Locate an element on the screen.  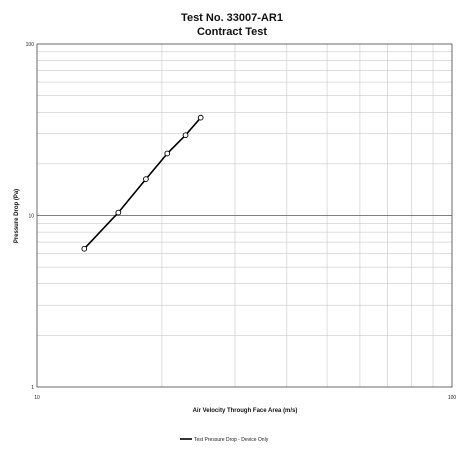
legend-entry-label: Test Pressure Drop - Device Only is located at coordinates (231, 440).